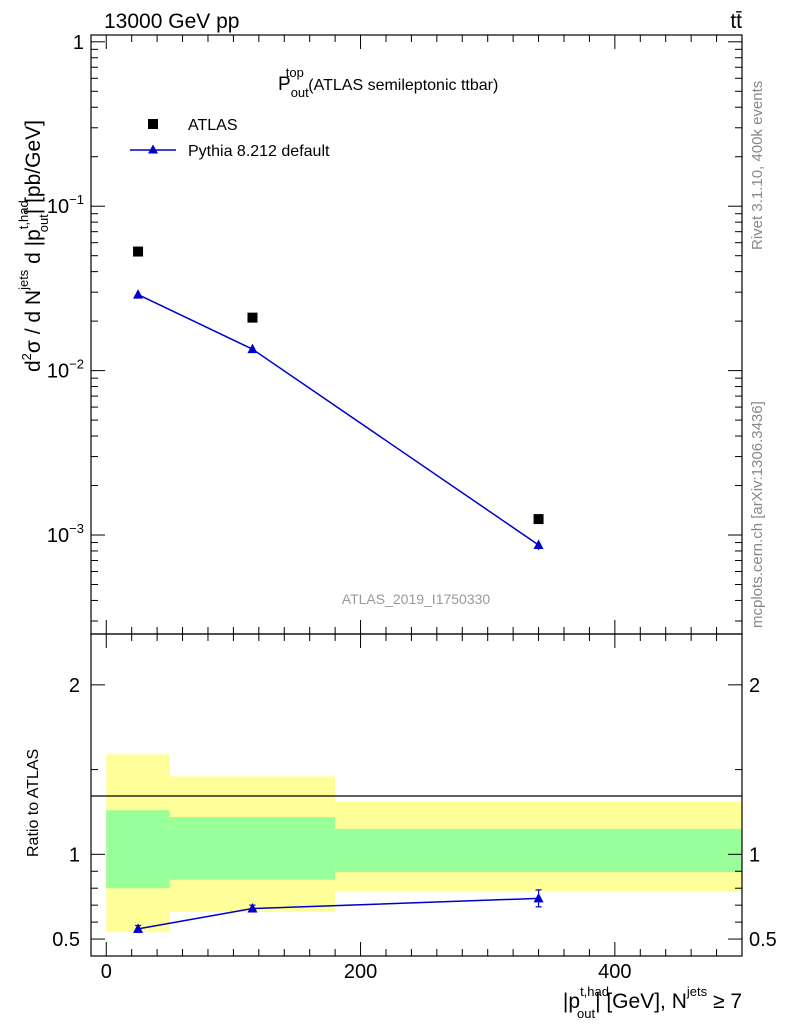 The height and width of the screenshot is (1024, 786). I want to click on x-tick-label: 200, so click(360, 972).